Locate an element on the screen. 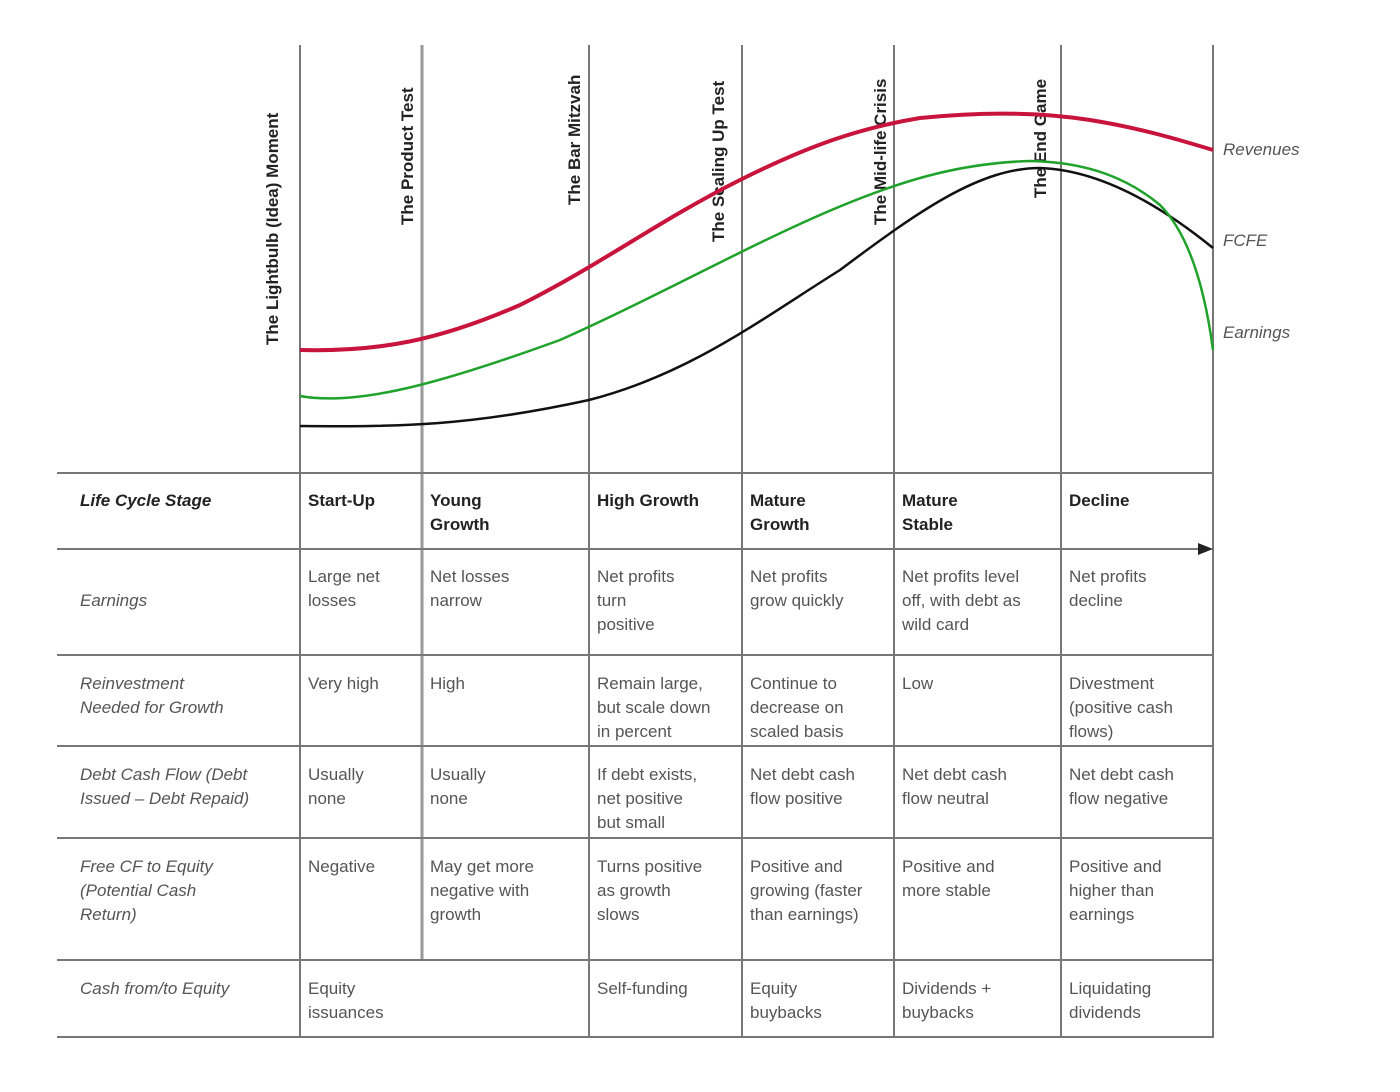  table-cell-2-1: Usually none is located at coordinates (458, 786).